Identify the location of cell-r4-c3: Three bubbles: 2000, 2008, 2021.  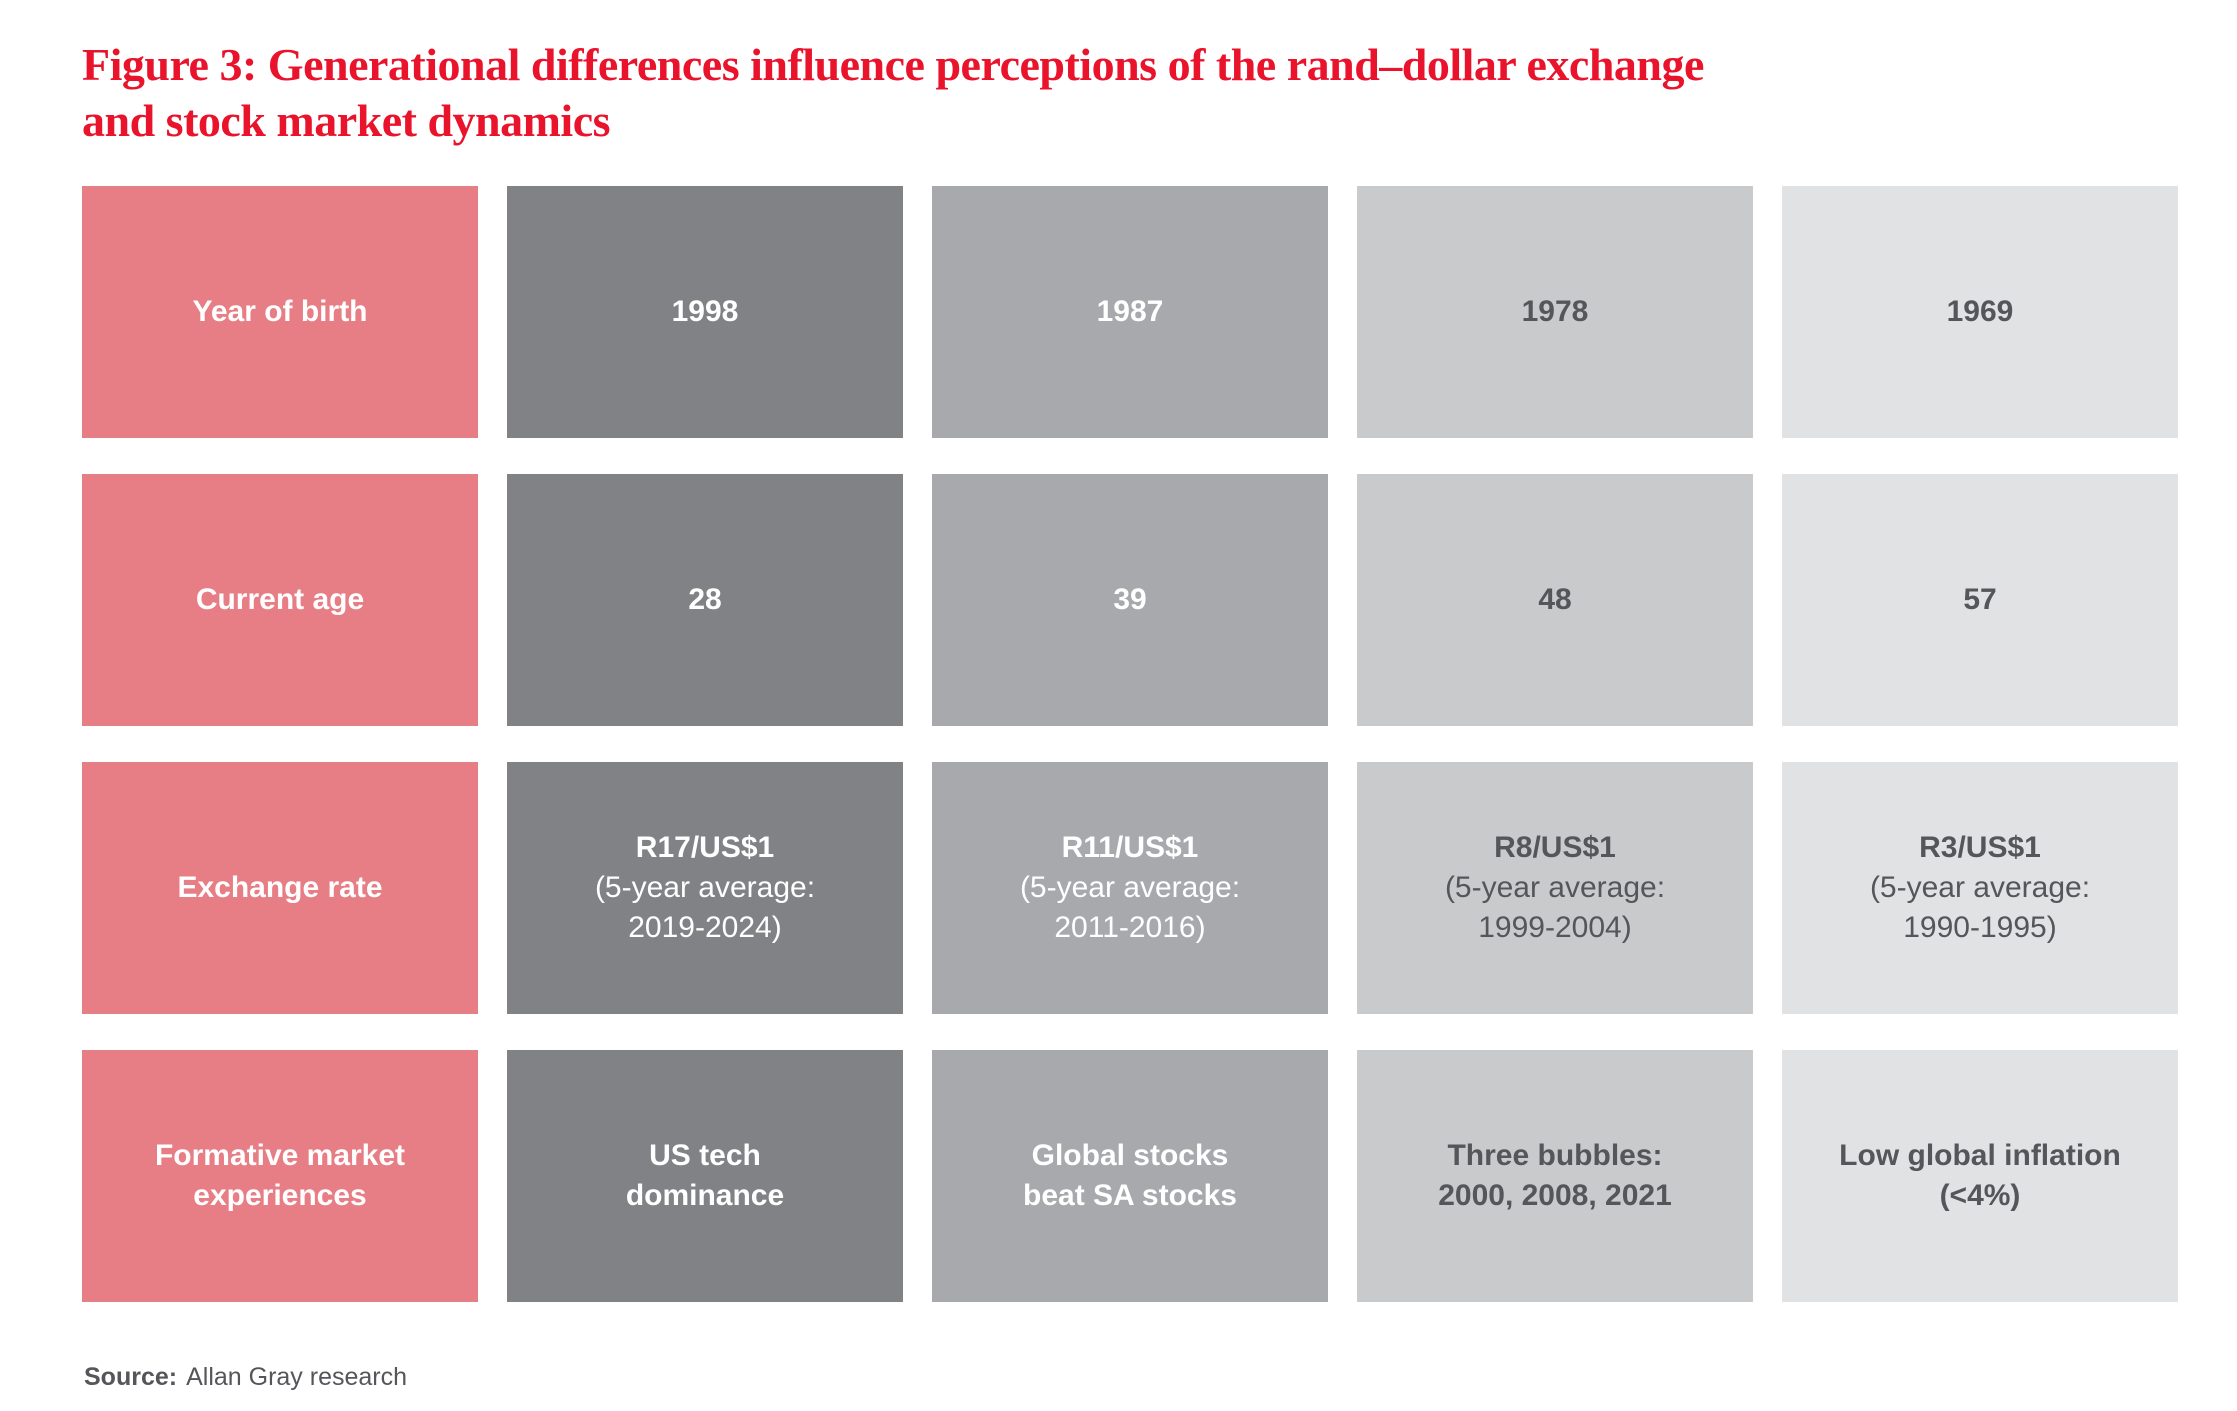
(1555, 1176).